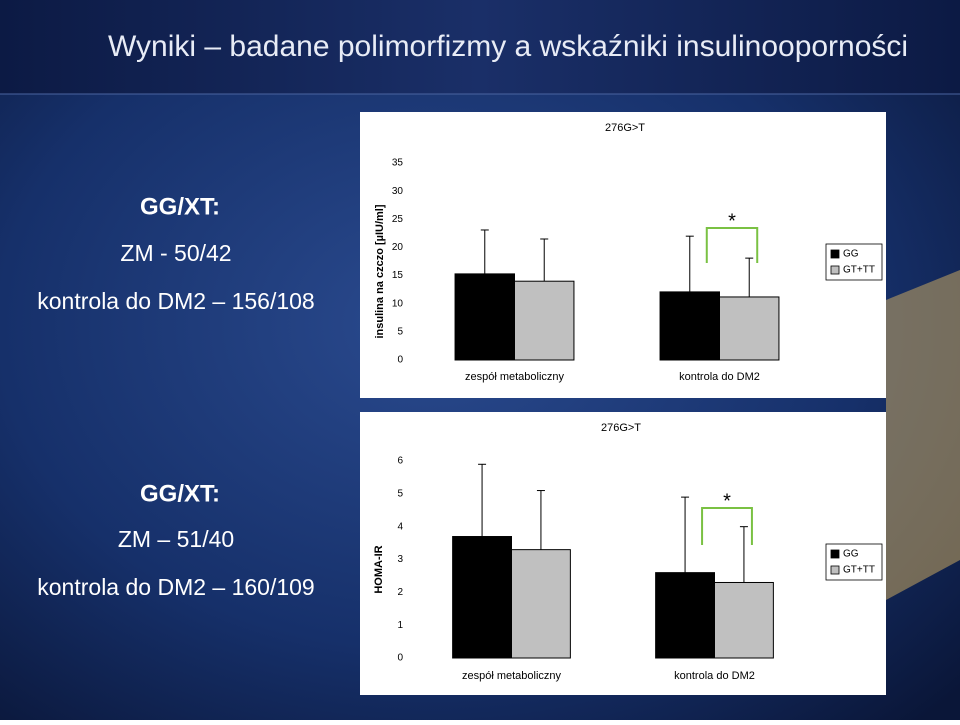 The image size is (960, 725). Describe the element at coordinates (175, 301) in the screenshot. I see `block-line: kontrola do DM2 – 156/108` at that location.